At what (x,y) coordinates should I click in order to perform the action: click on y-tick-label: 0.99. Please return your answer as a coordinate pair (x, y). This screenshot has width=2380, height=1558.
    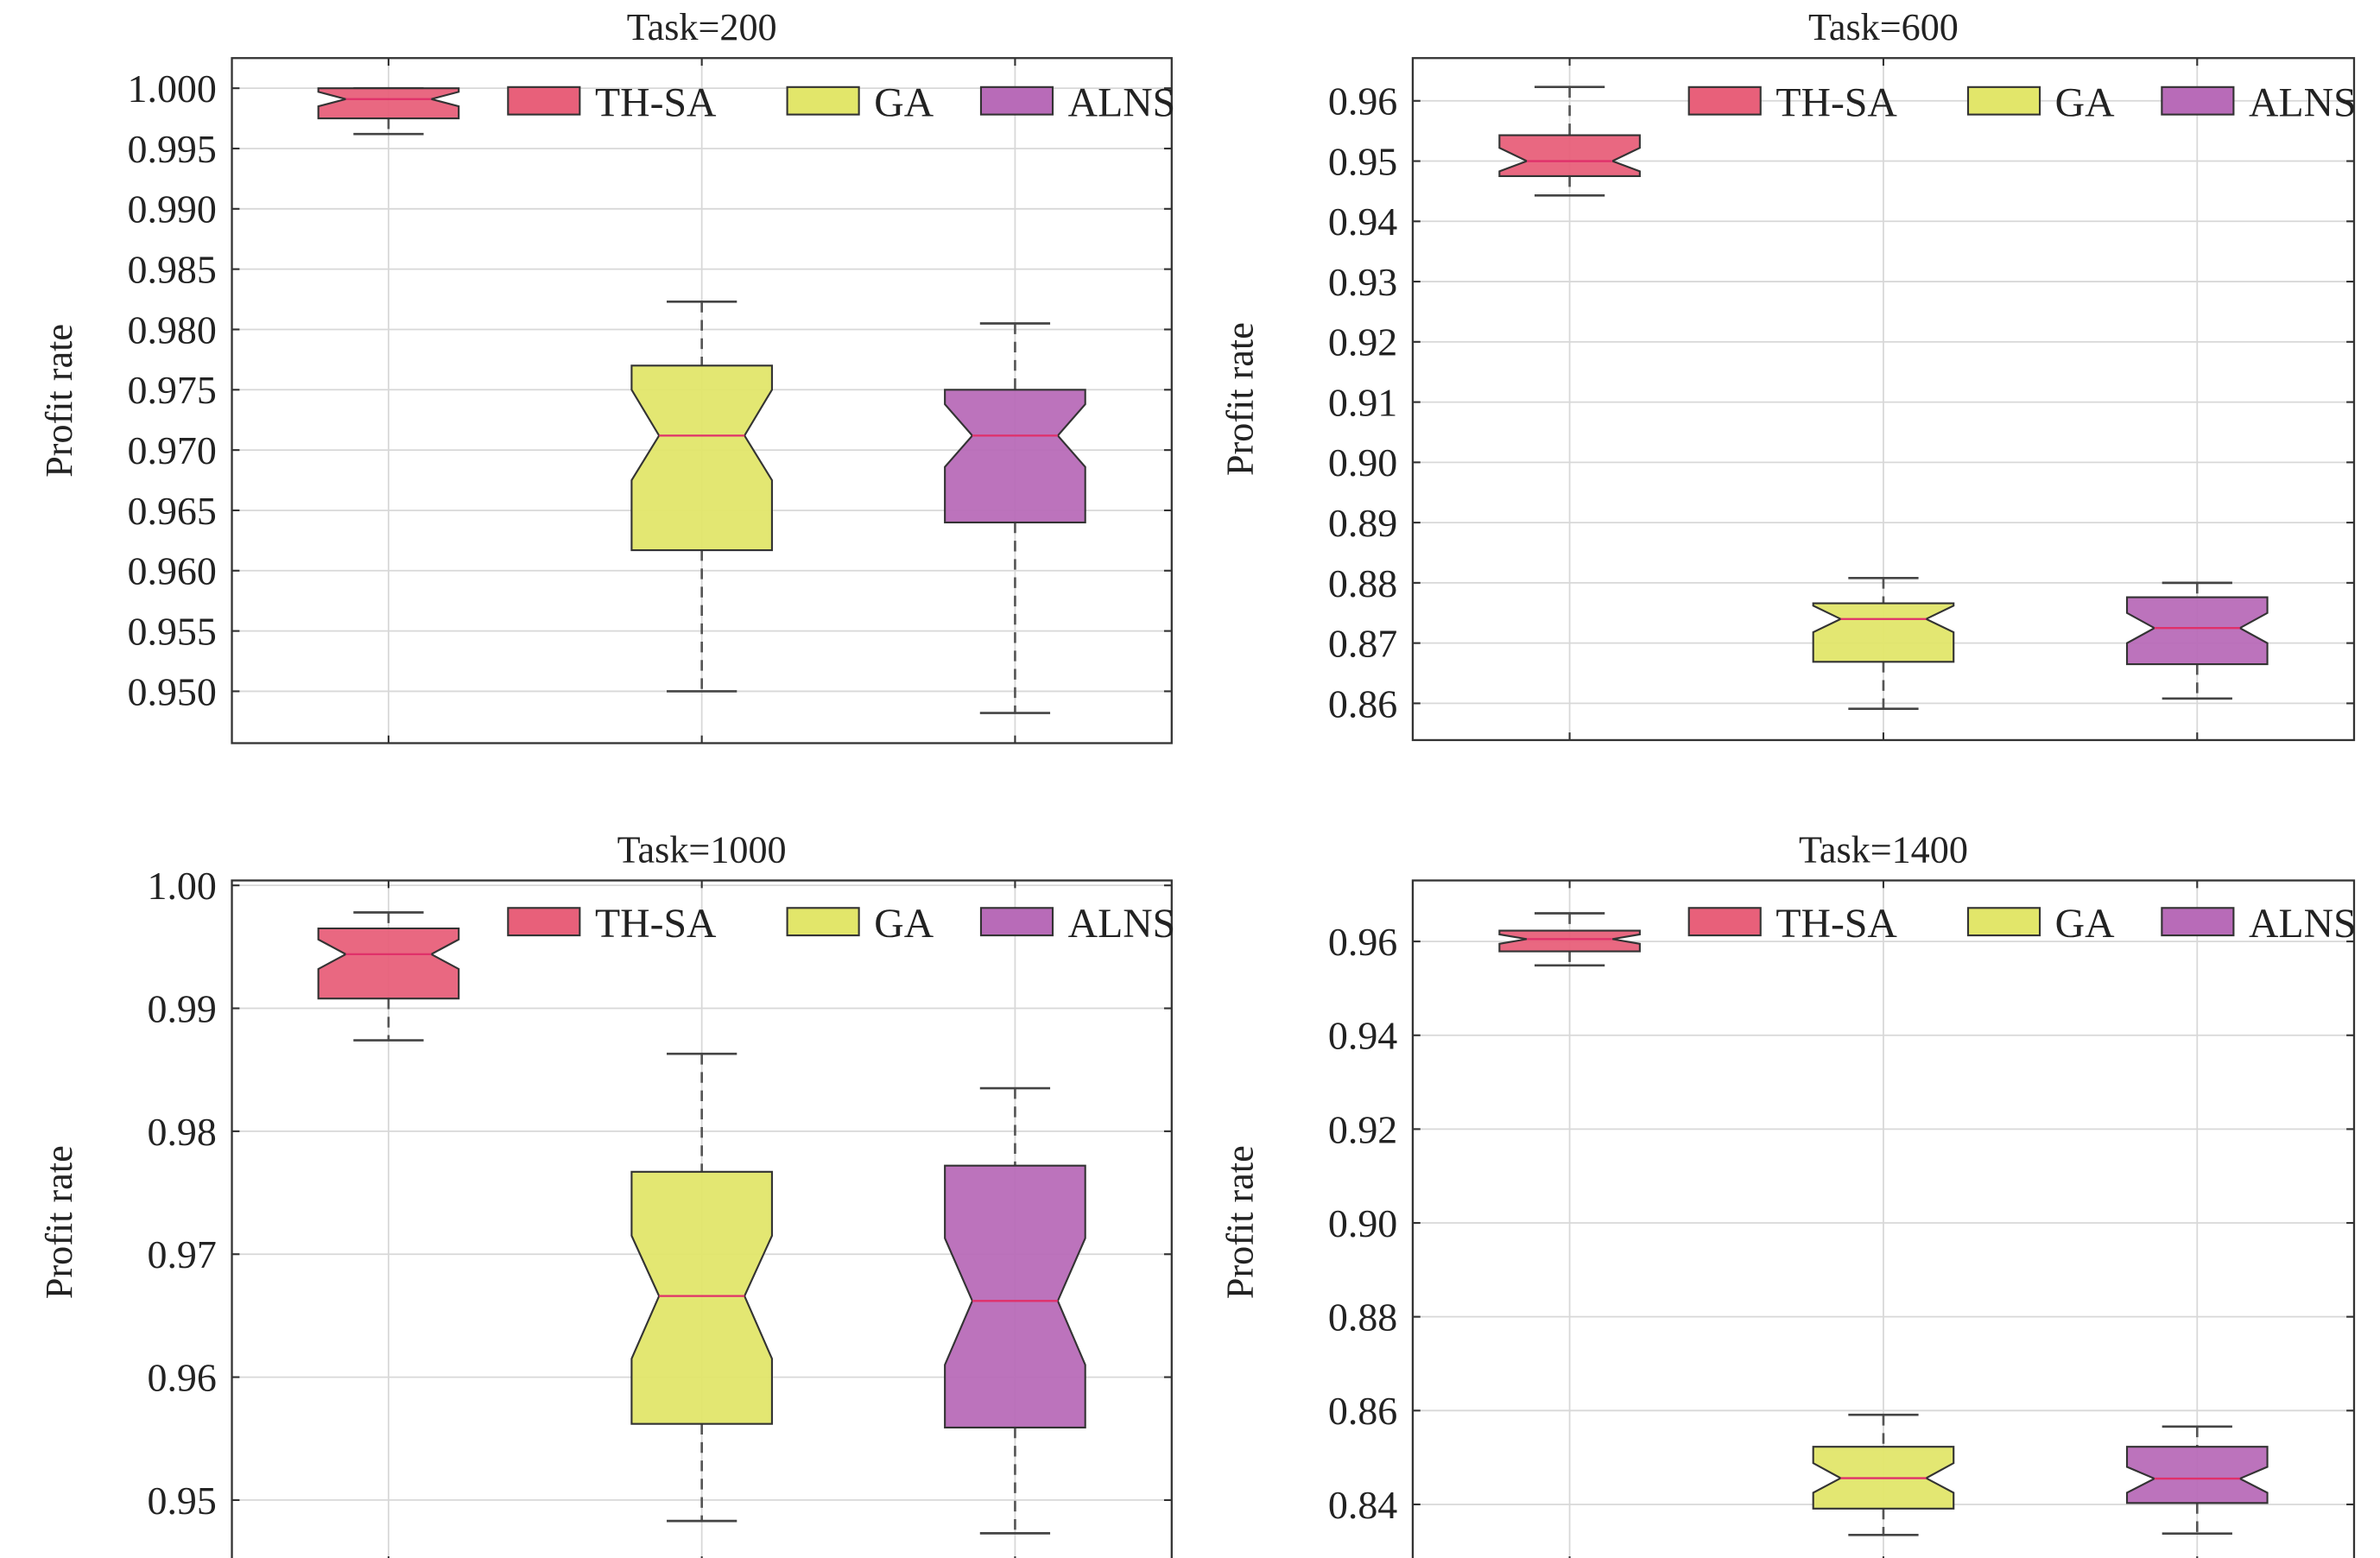
    Looking at the image, I should click on (181, 1008).